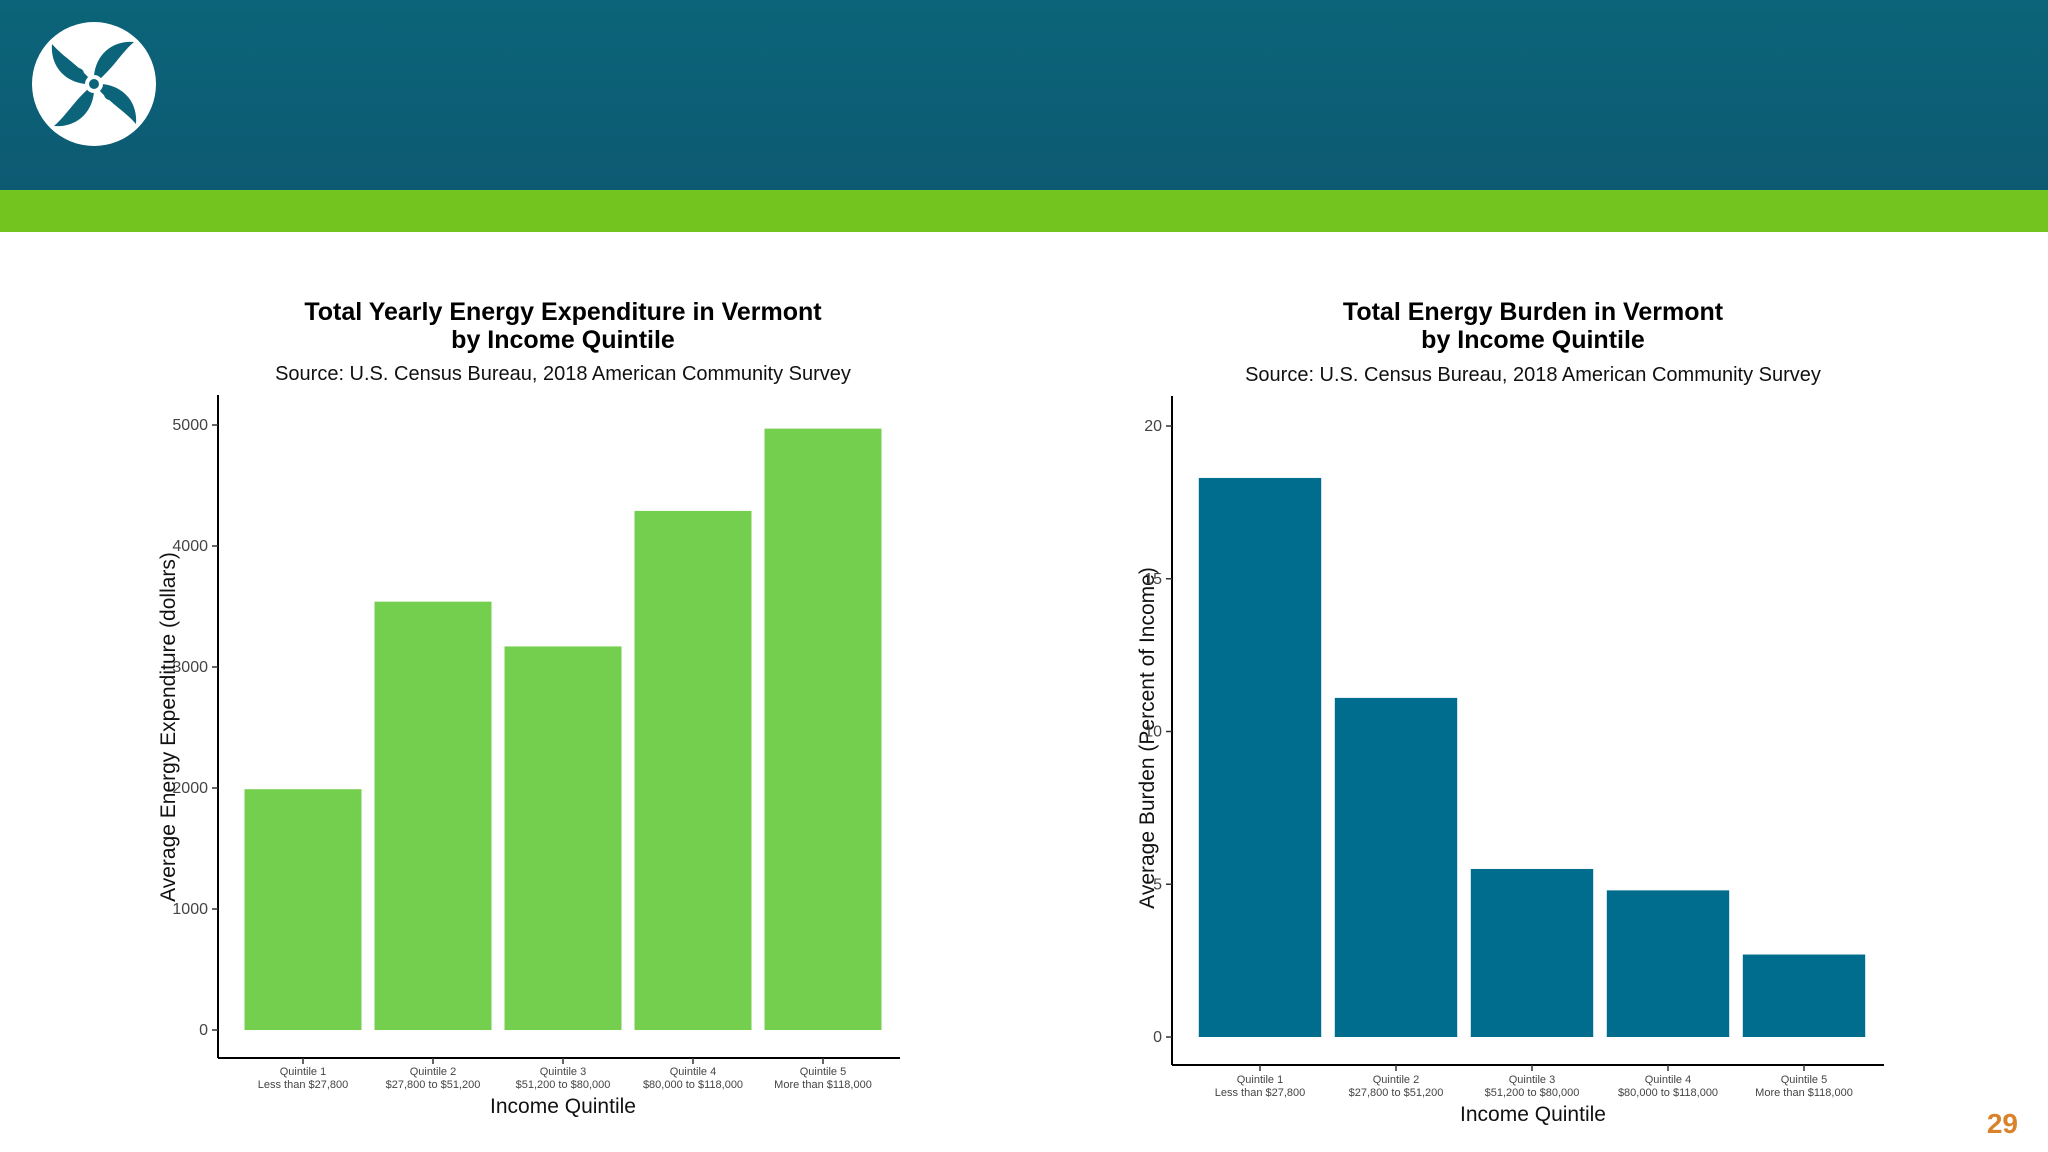  What do you see at coordinates (190, 425) in the screenshot?
I see `y-tick-label: 5000` at bounding box center [190, 425].